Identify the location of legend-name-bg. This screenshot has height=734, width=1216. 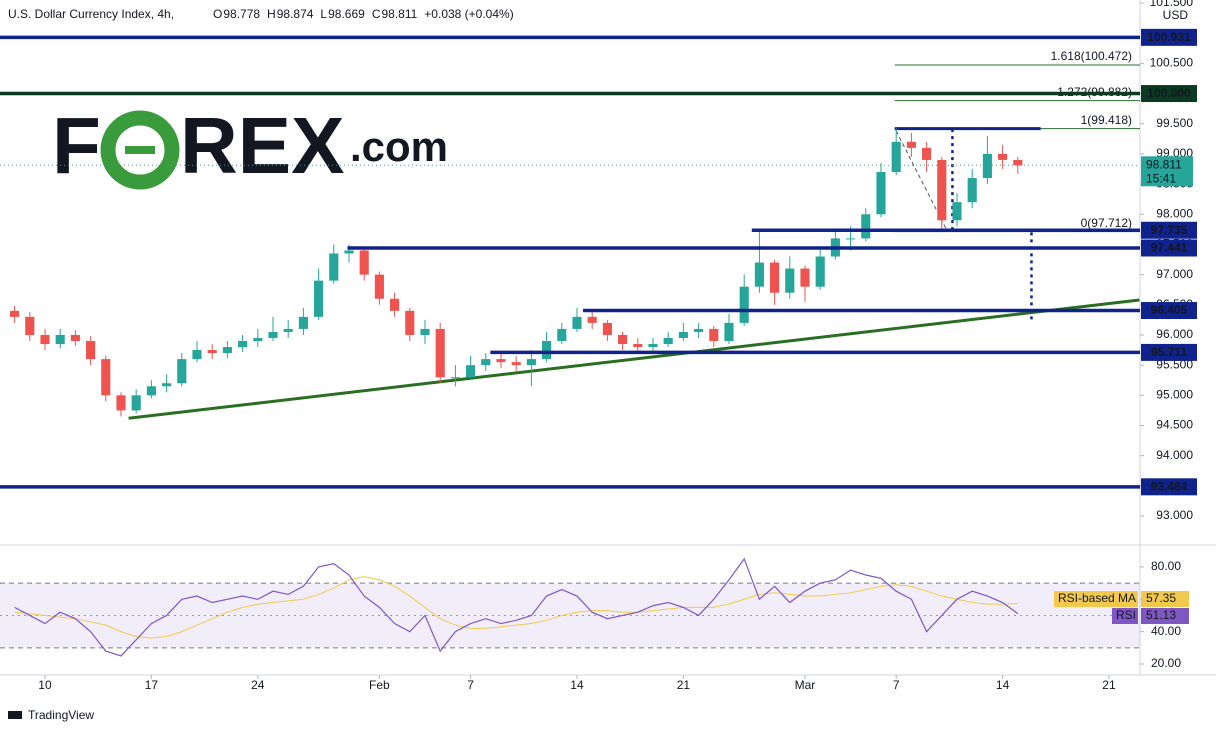
(1124, 616).